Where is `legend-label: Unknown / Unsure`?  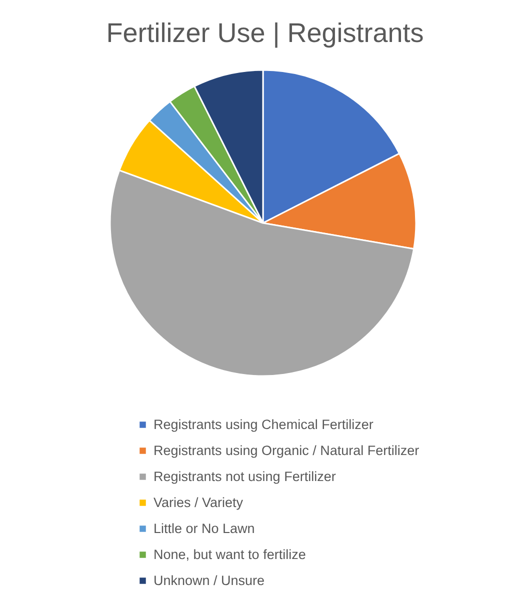
legend-label: Unknown / Unsure is located at coordinates (209, 580).